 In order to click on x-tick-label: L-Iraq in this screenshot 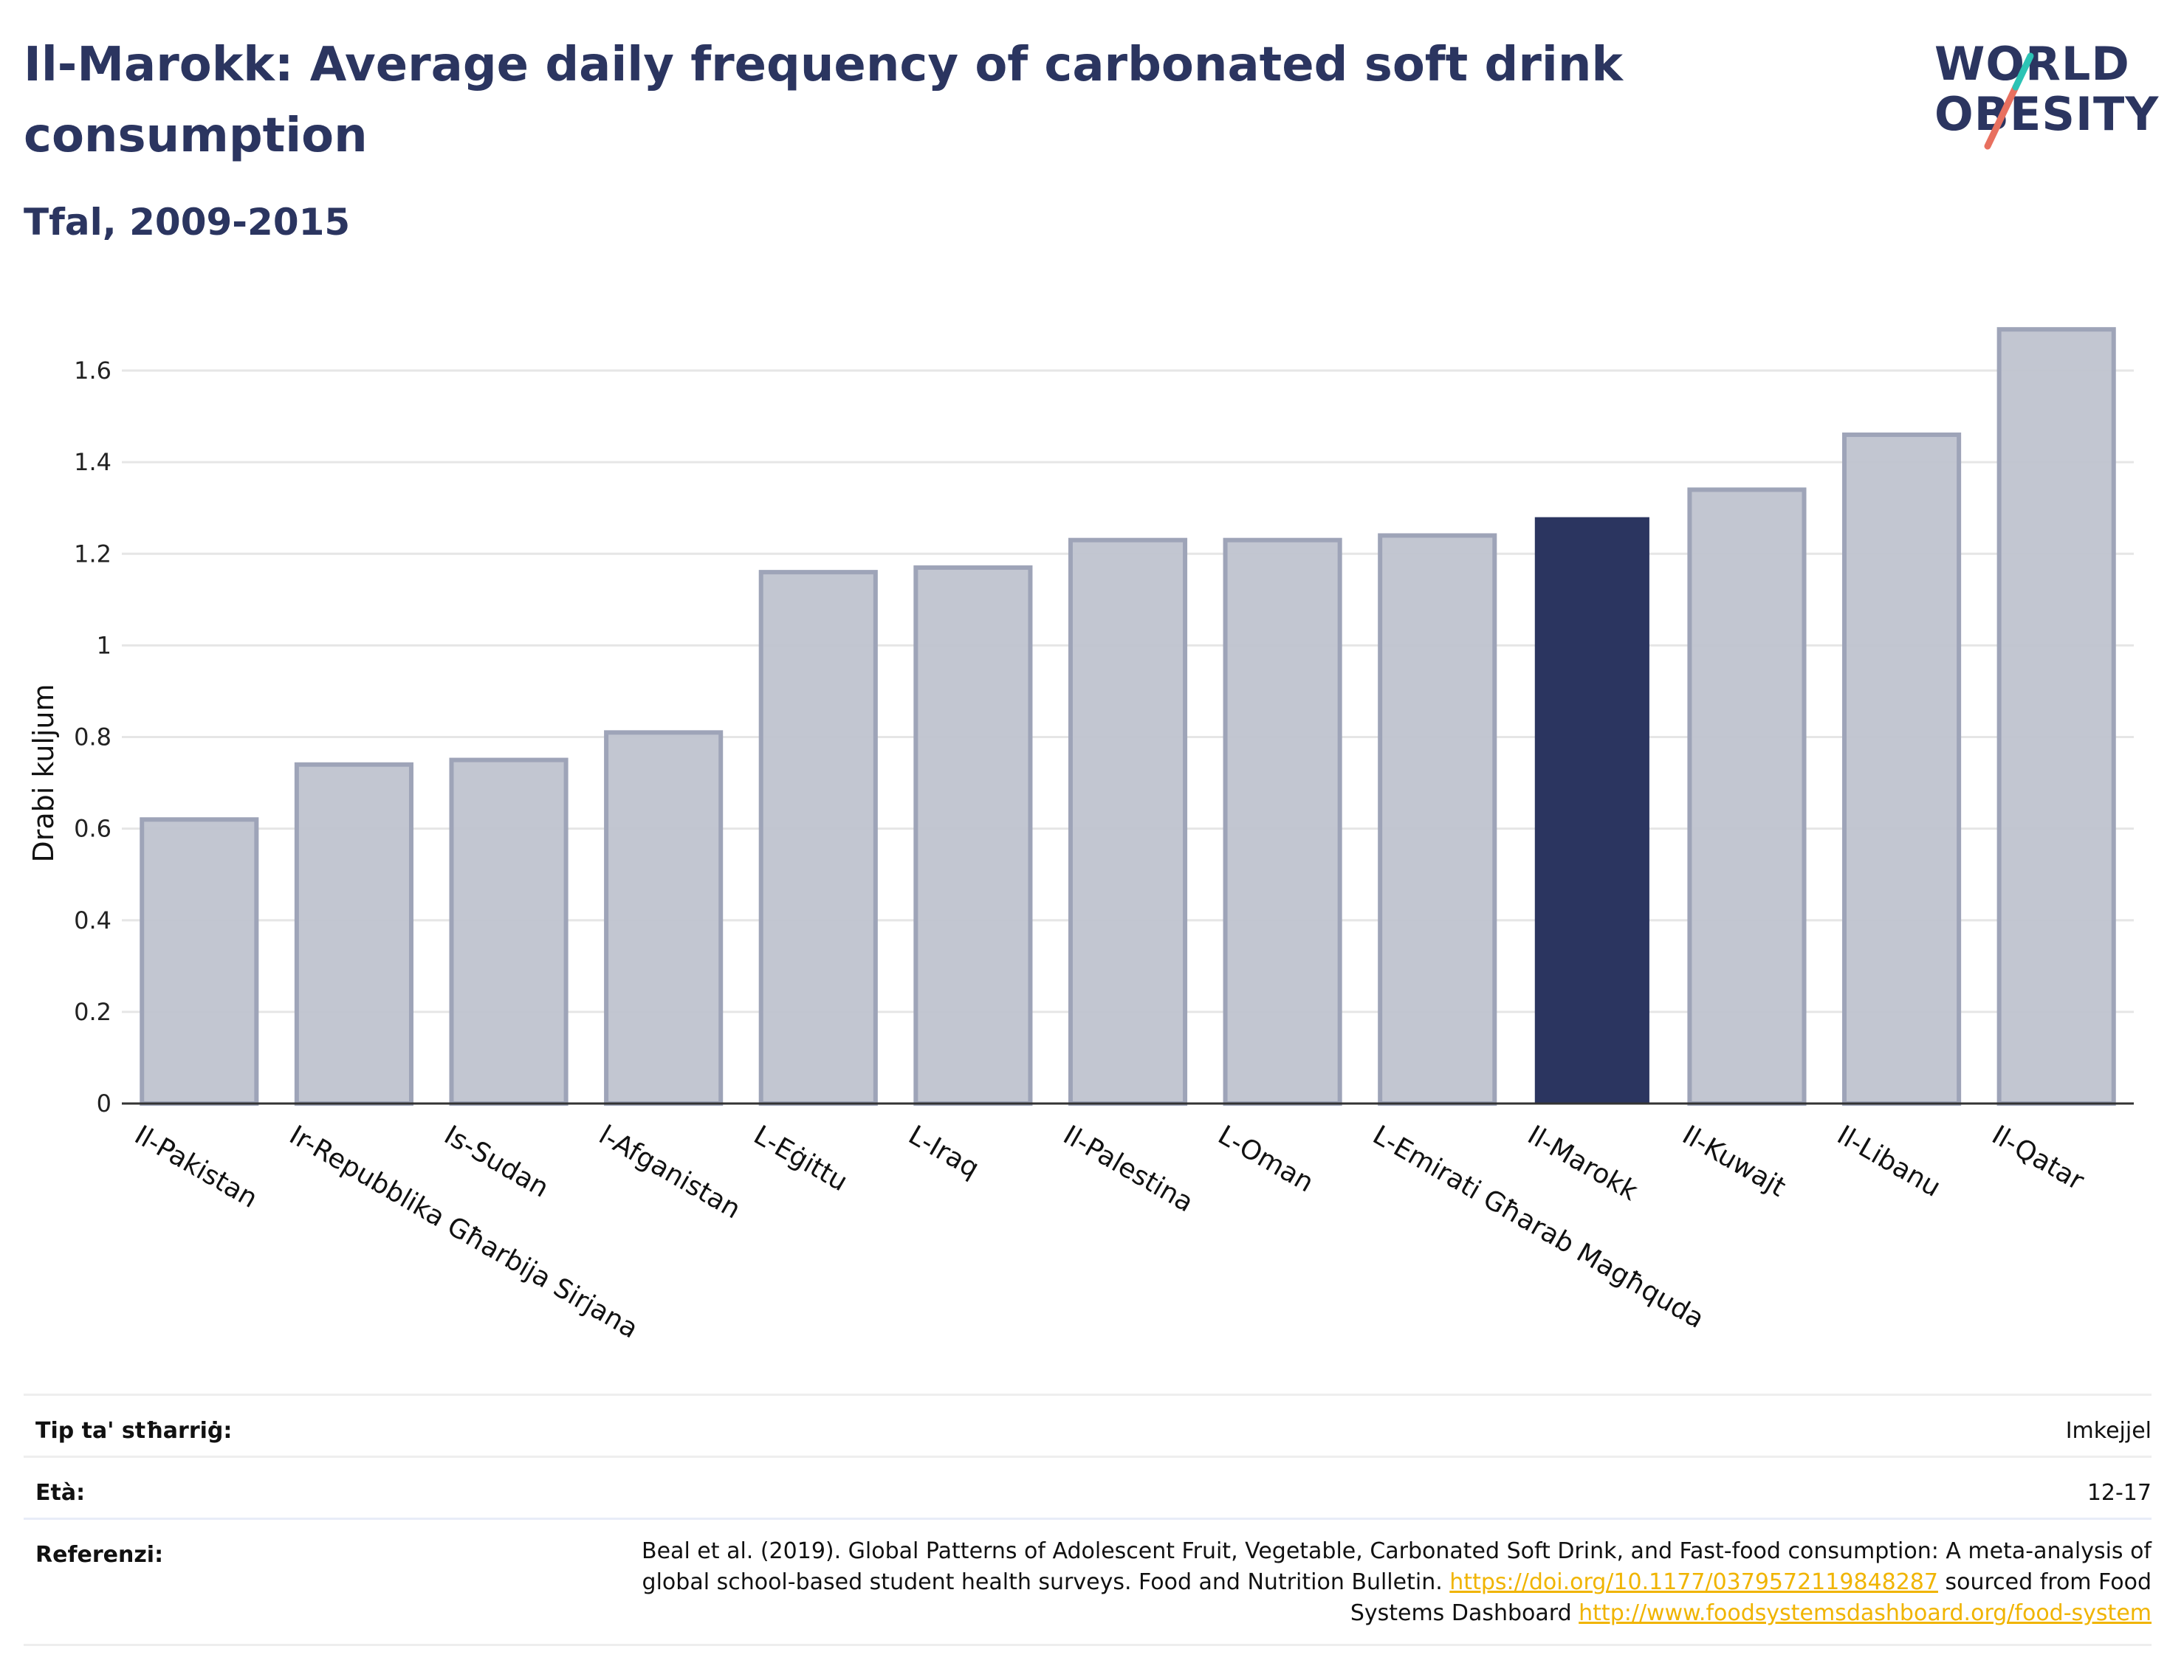, I will do `click(943, 1152)`.